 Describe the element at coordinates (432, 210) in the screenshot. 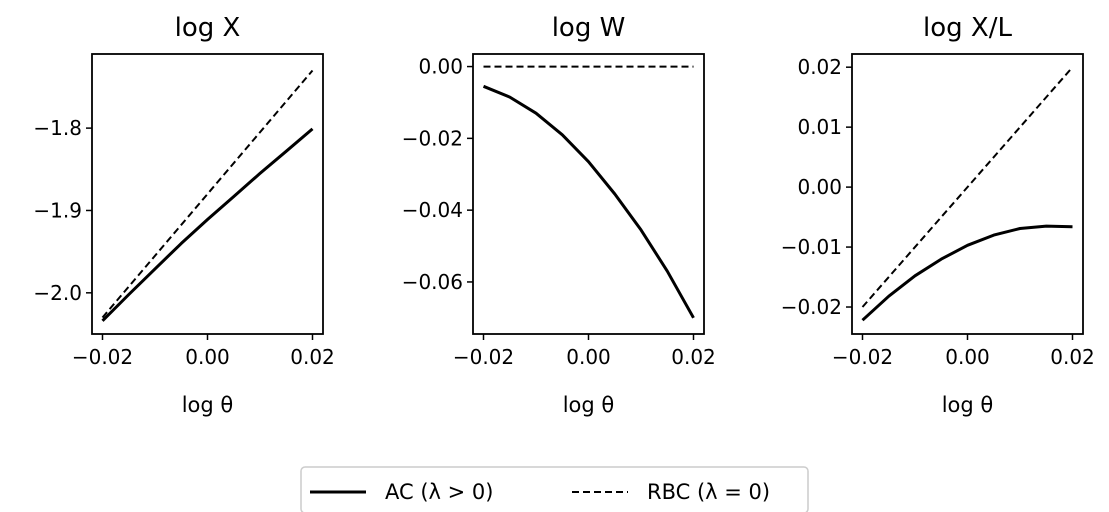

I see `y-tick-label: −0.04` at that location.